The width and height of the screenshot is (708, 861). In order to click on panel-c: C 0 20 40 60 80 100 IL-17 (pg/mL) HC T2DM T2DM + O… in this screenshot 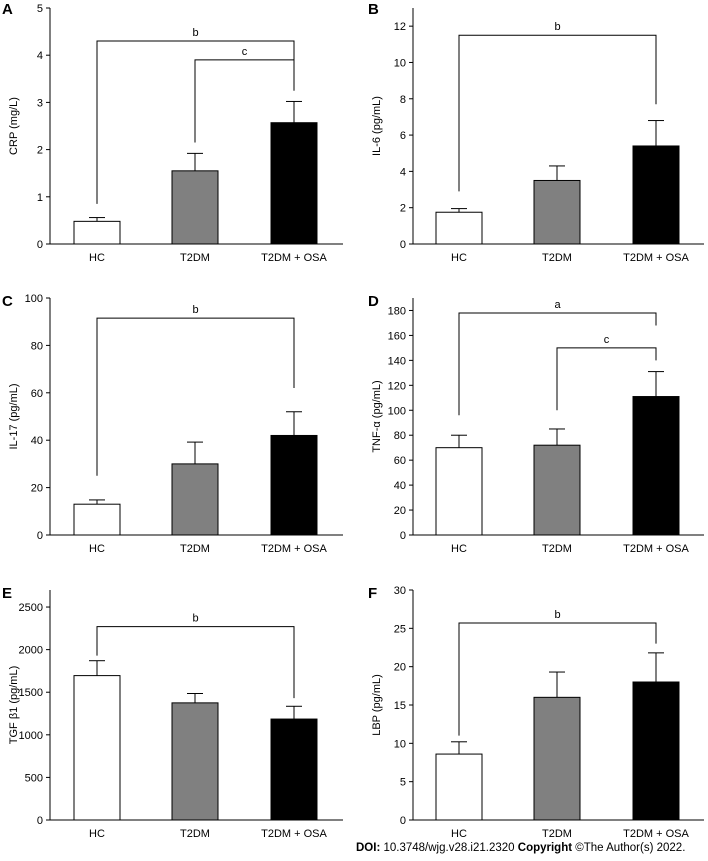, I will do `click(172, 424)`.